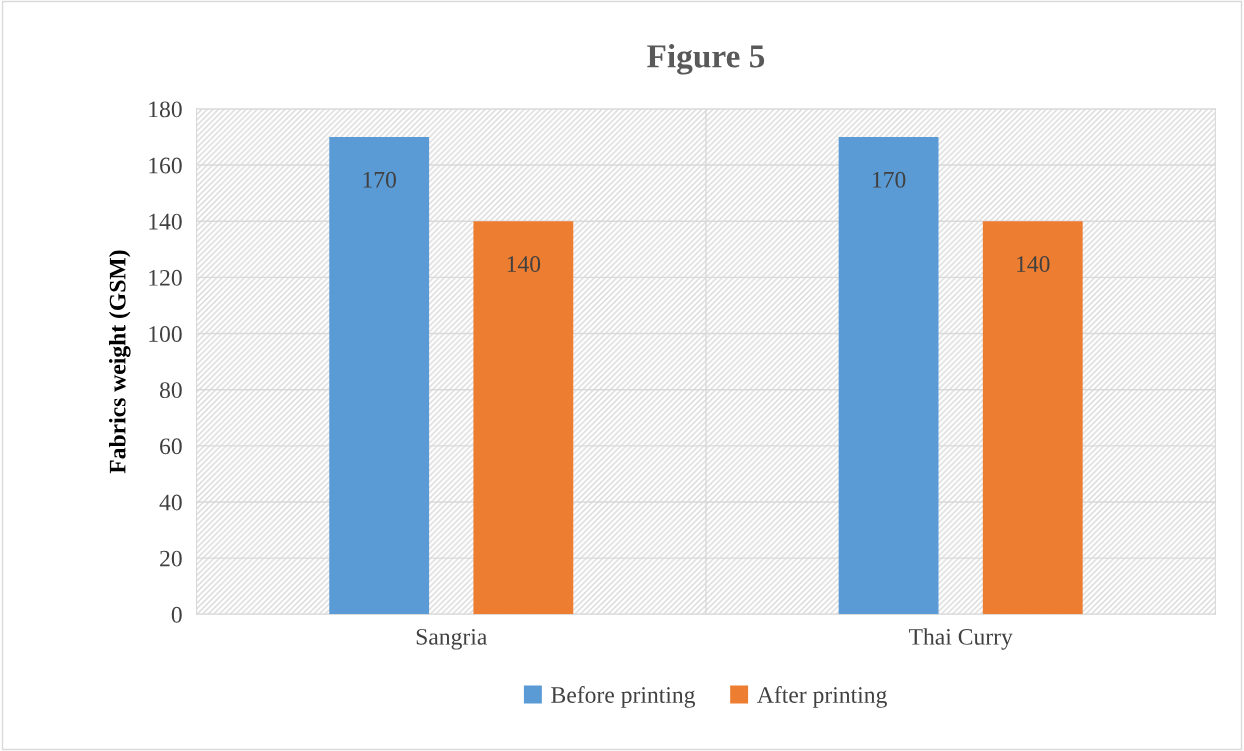 This screenshot has width=1244, height=751. I want to click on y-tick-label: 100, so click(165, 334).